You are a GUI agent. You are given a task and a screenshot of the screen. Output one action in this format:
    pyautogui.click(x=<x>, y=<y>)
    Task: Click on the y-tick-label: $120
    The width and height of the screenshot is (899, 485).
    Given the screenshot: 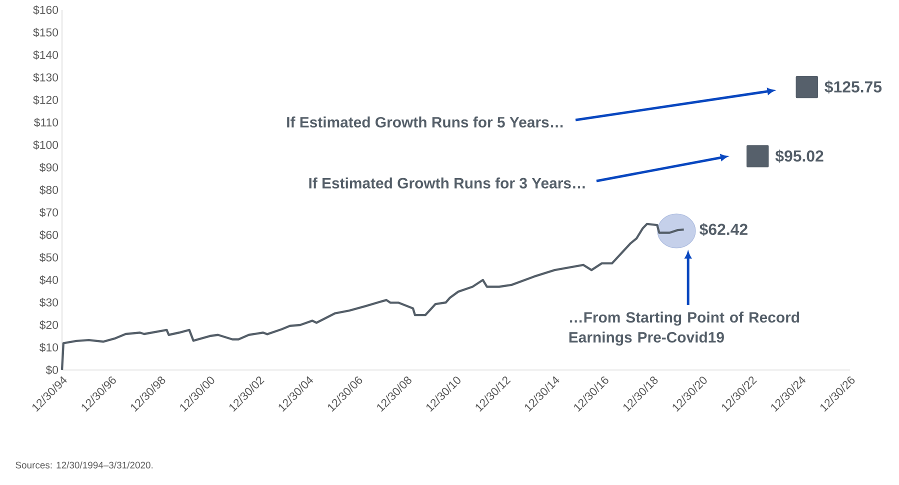 What is the action you would take?
    pyautogui.click(x=45, y=100)
    